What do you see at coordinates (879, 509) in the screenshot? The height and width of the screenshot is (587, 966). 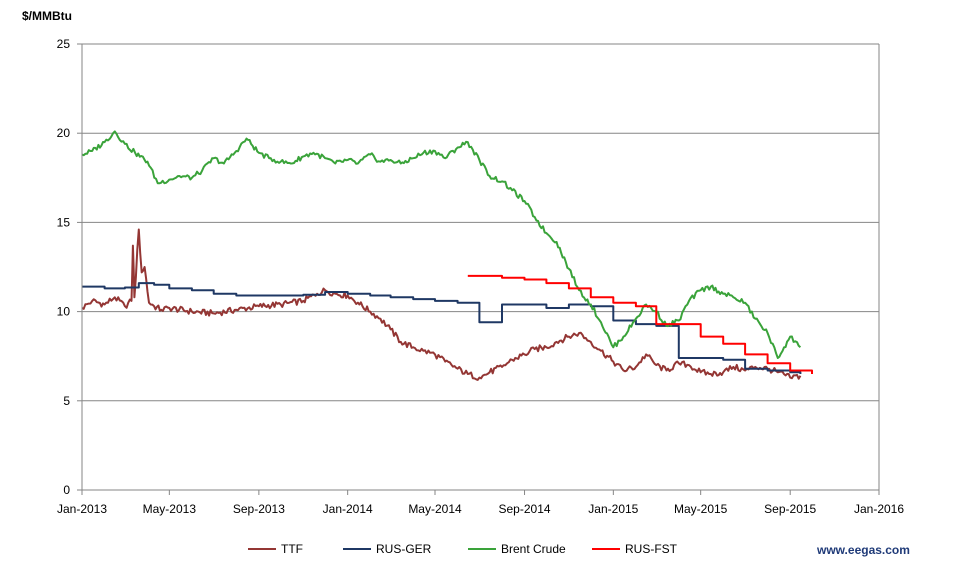 I see `x-tick-label: Jan-2016` at bounding box center [879, 509].